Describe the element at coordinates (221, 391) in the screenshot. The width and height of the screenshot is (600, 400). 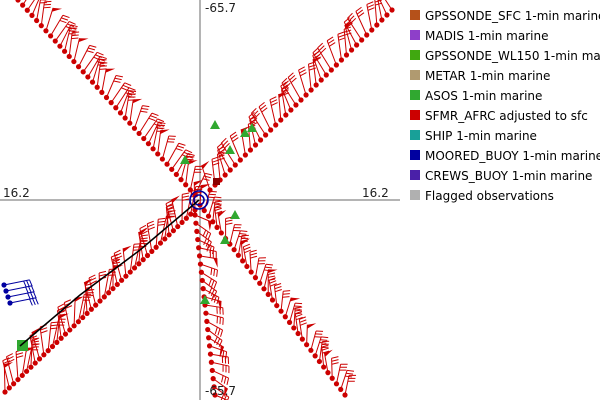
I see `axis-label-bottom: -65.7` at that location.